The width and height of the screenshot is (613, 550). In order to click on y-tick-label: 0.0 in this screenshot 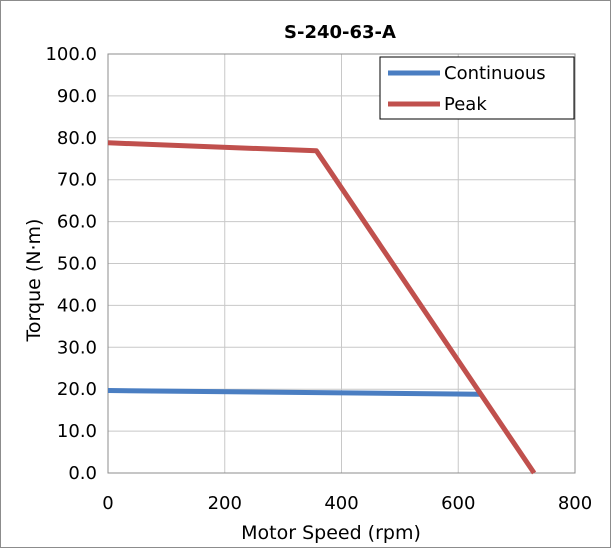, I will do `click(82, 473)`.